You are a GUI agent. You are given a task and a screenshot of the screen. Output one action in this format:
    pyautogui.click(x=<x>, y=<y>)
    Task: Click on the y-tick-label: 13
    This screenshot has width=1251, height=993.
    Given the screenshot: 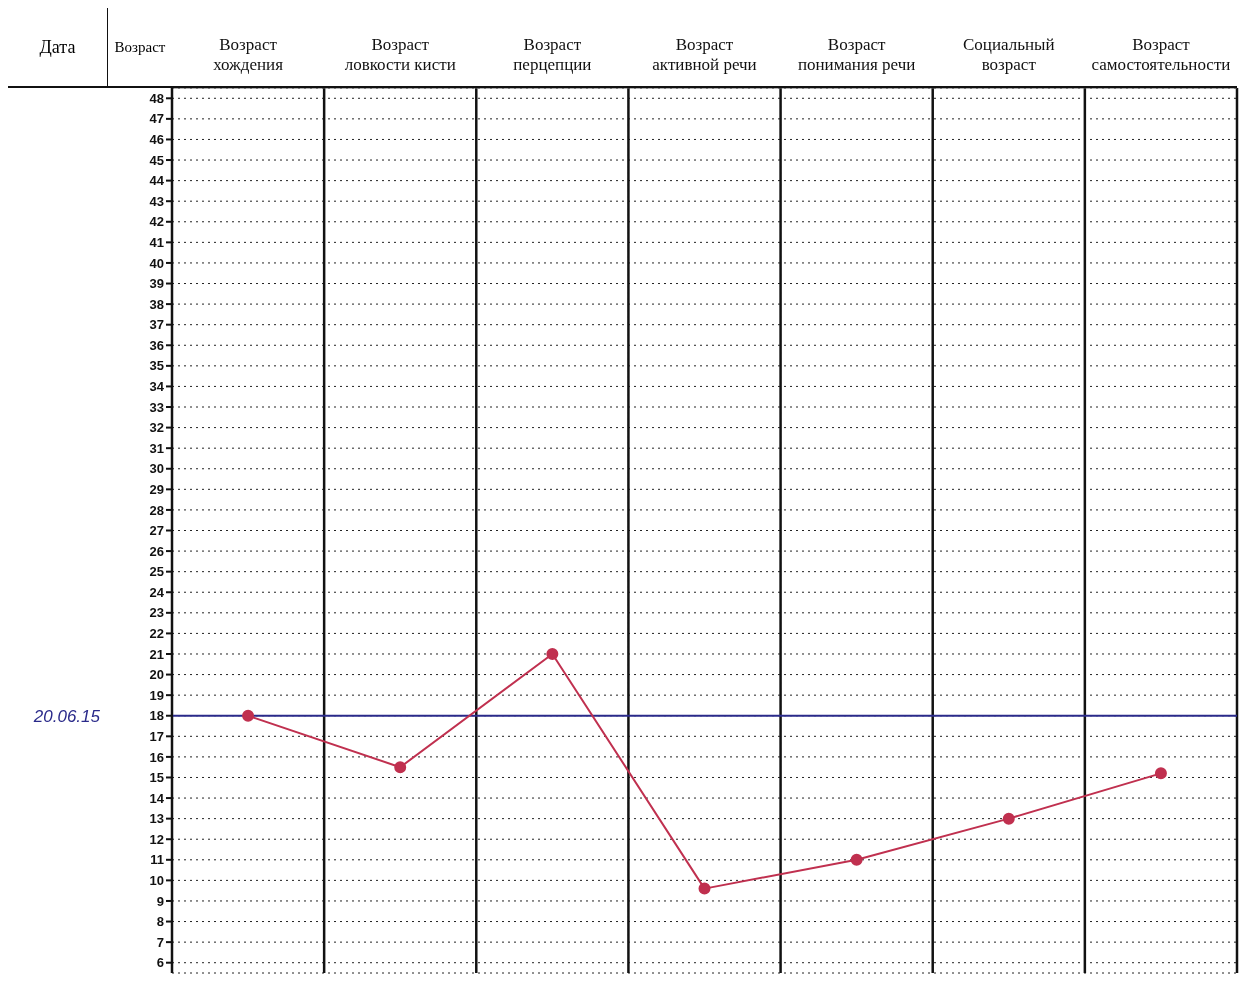 What is the action you would take?
    pyautogui.click(x=156, y=819)
    